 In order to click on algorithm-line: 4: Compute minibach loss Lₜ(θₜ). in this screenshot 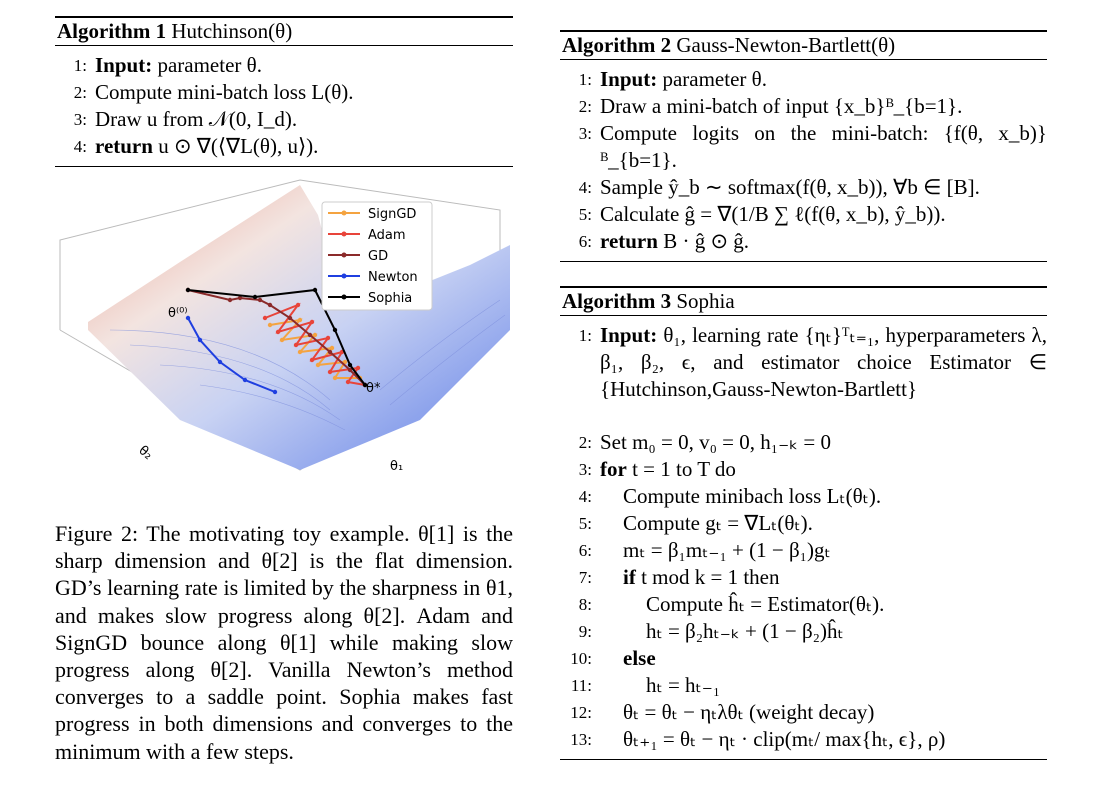, I will do `click(803, 496)`.